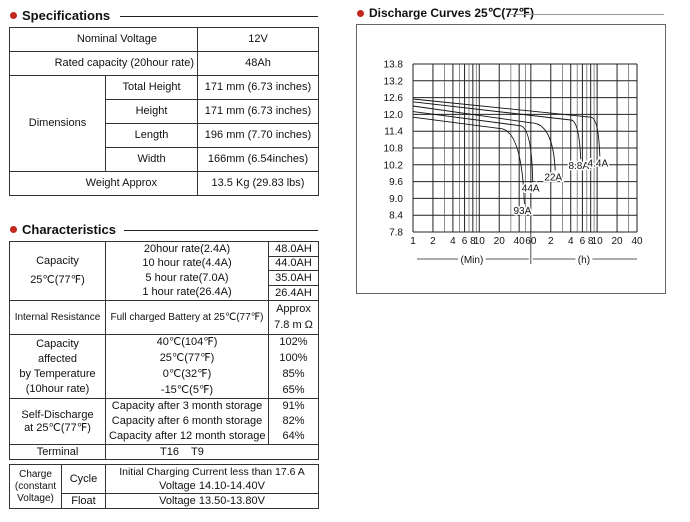 This screenshot has width=690, height=522. What do you see at coordinates (35, 486) in the screenshot?
I see `charge-label-line: (constant` at bounding box center [35, 486].